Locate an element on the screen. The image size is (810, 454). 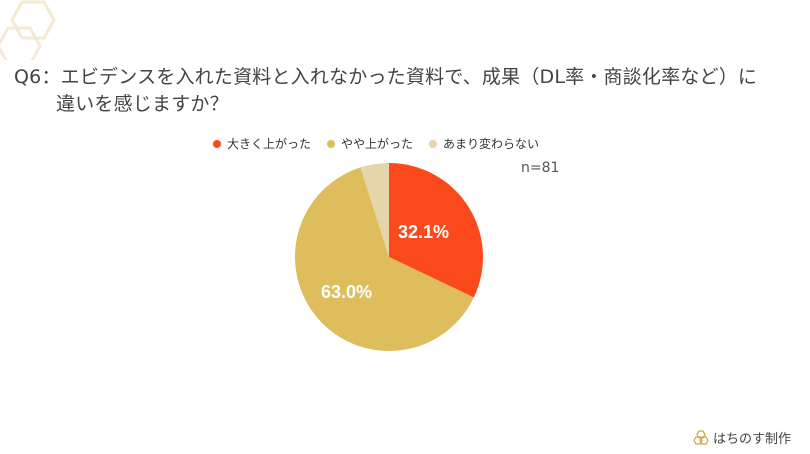
legend-item-greatly-increased: 大きく上がった is located at coordinates (262, 143).